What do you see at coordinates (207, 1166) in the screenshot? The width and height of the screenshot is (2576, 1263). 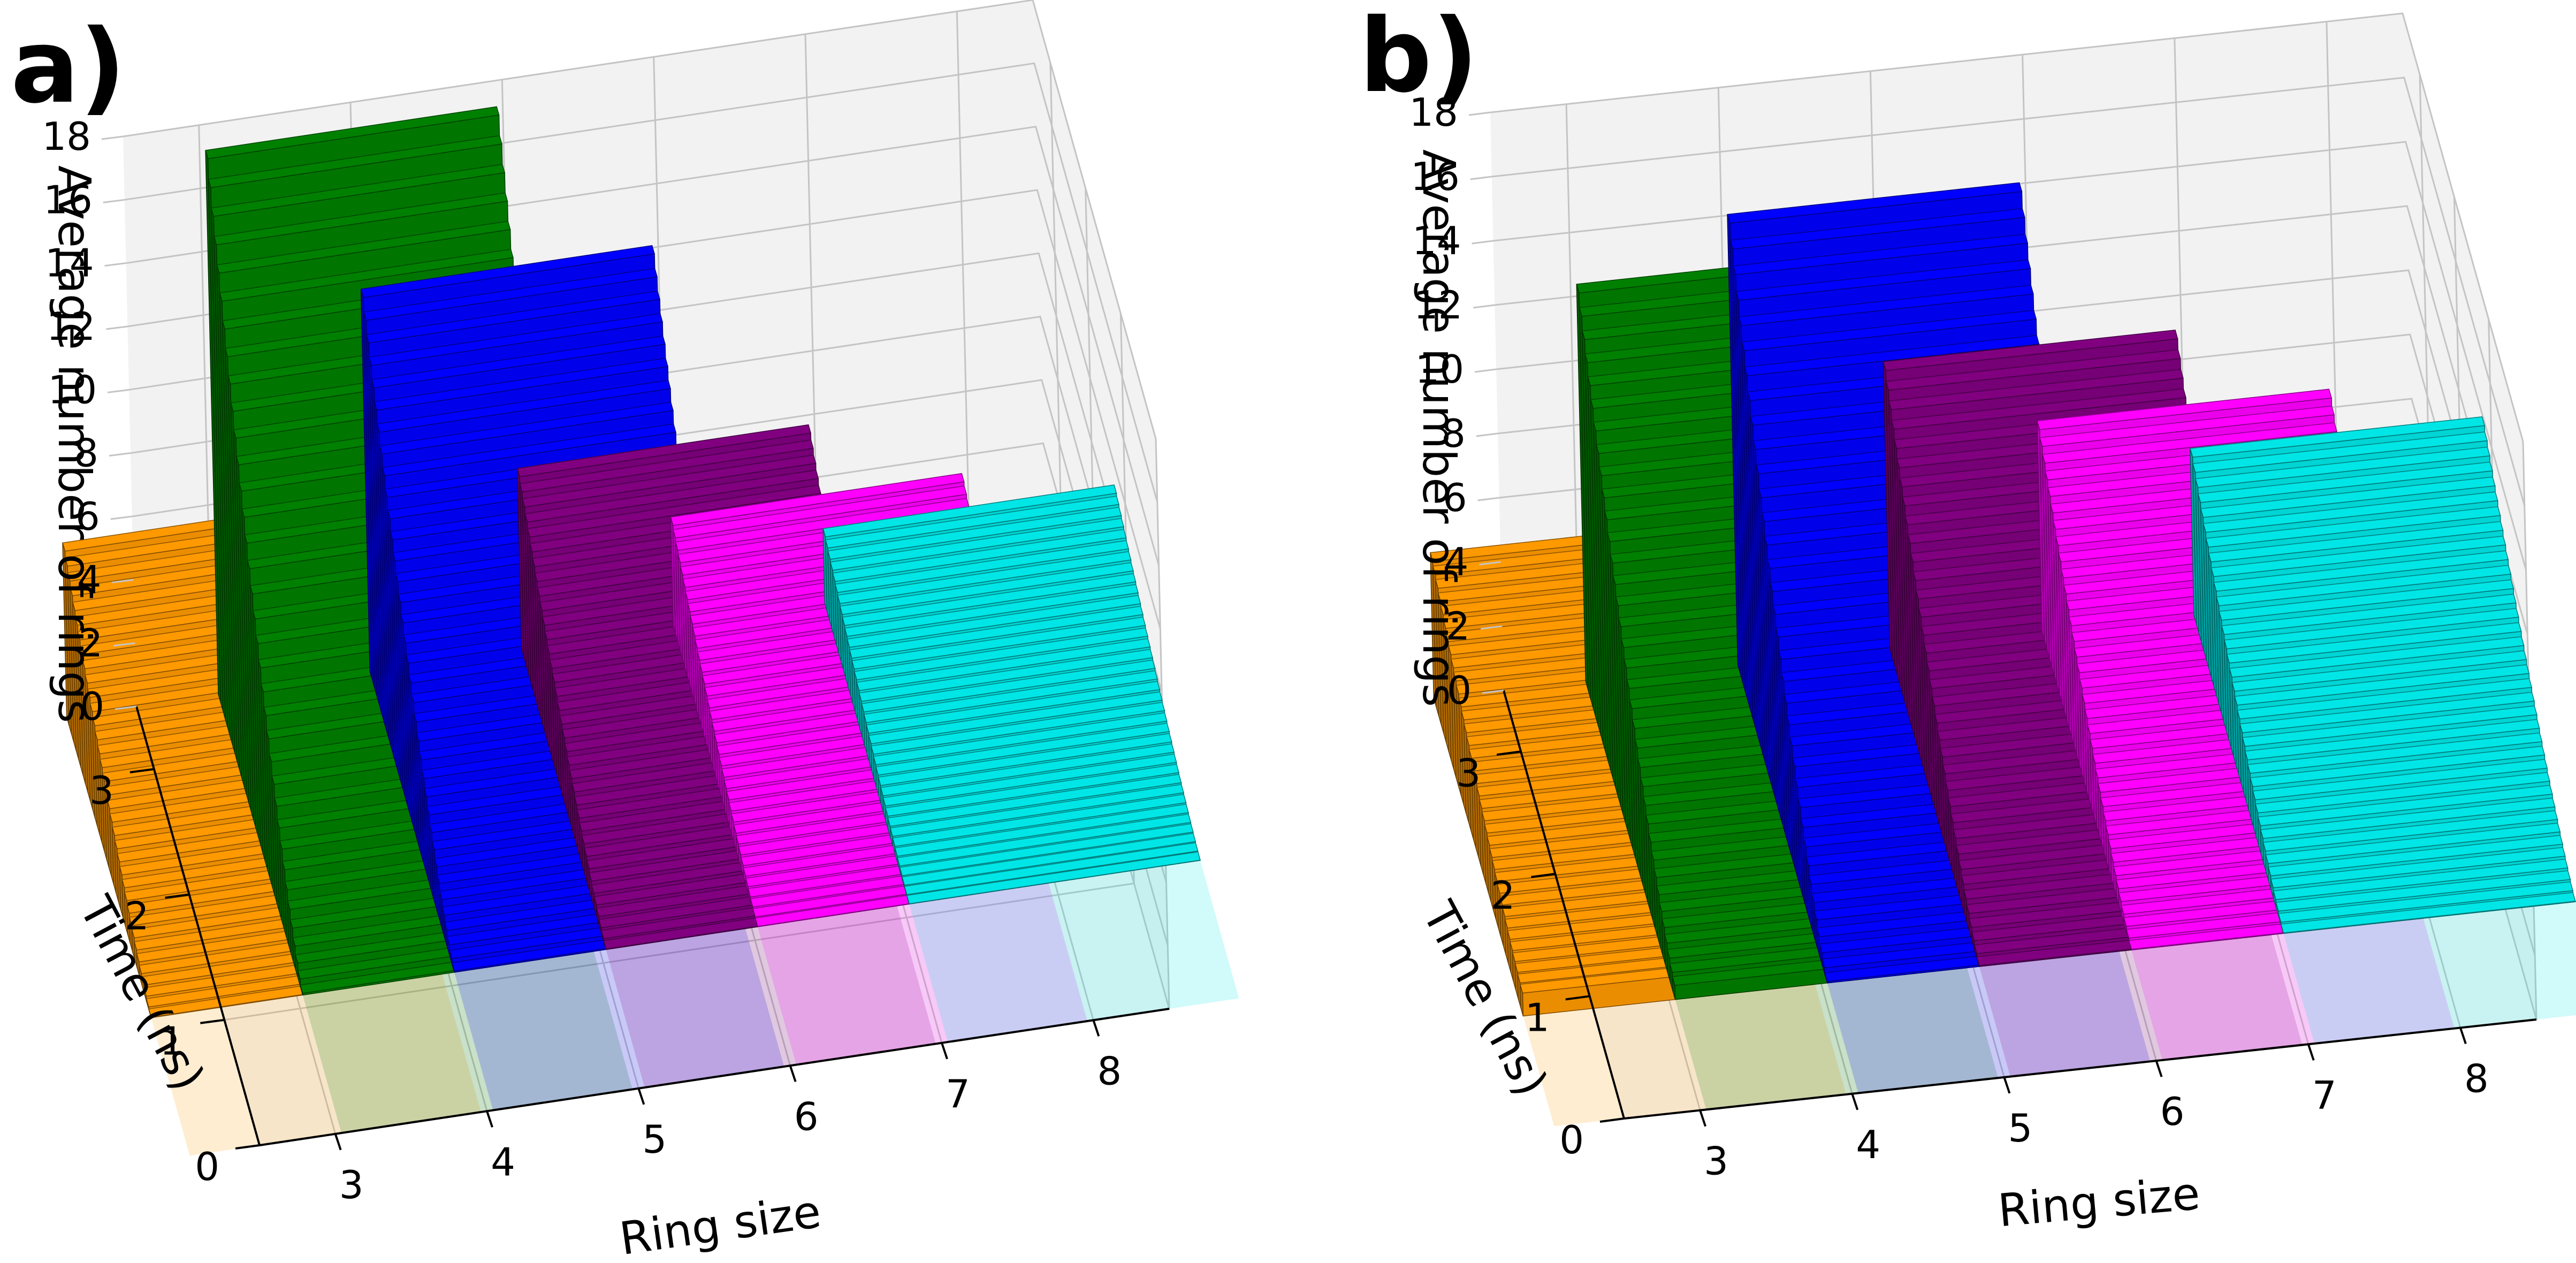 I see `time-tick-label: 0` at bounding box center [207, 1166].